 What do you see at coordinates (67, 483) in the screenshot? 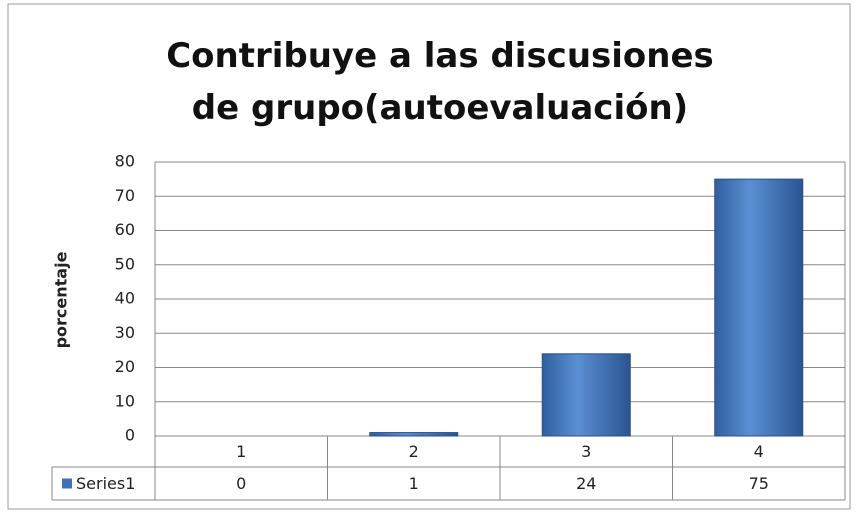
I see `legend-swatch` at bounding box center [67, 483].